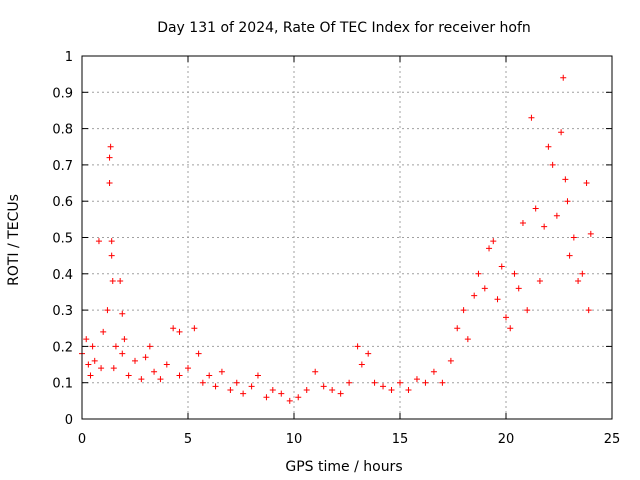 This screenshot has width=640, height=480. What do you see at coordinates (62, 239) in the screenshot?
I see `y-tick-label: 0.5` at bounding box center [62, 239].